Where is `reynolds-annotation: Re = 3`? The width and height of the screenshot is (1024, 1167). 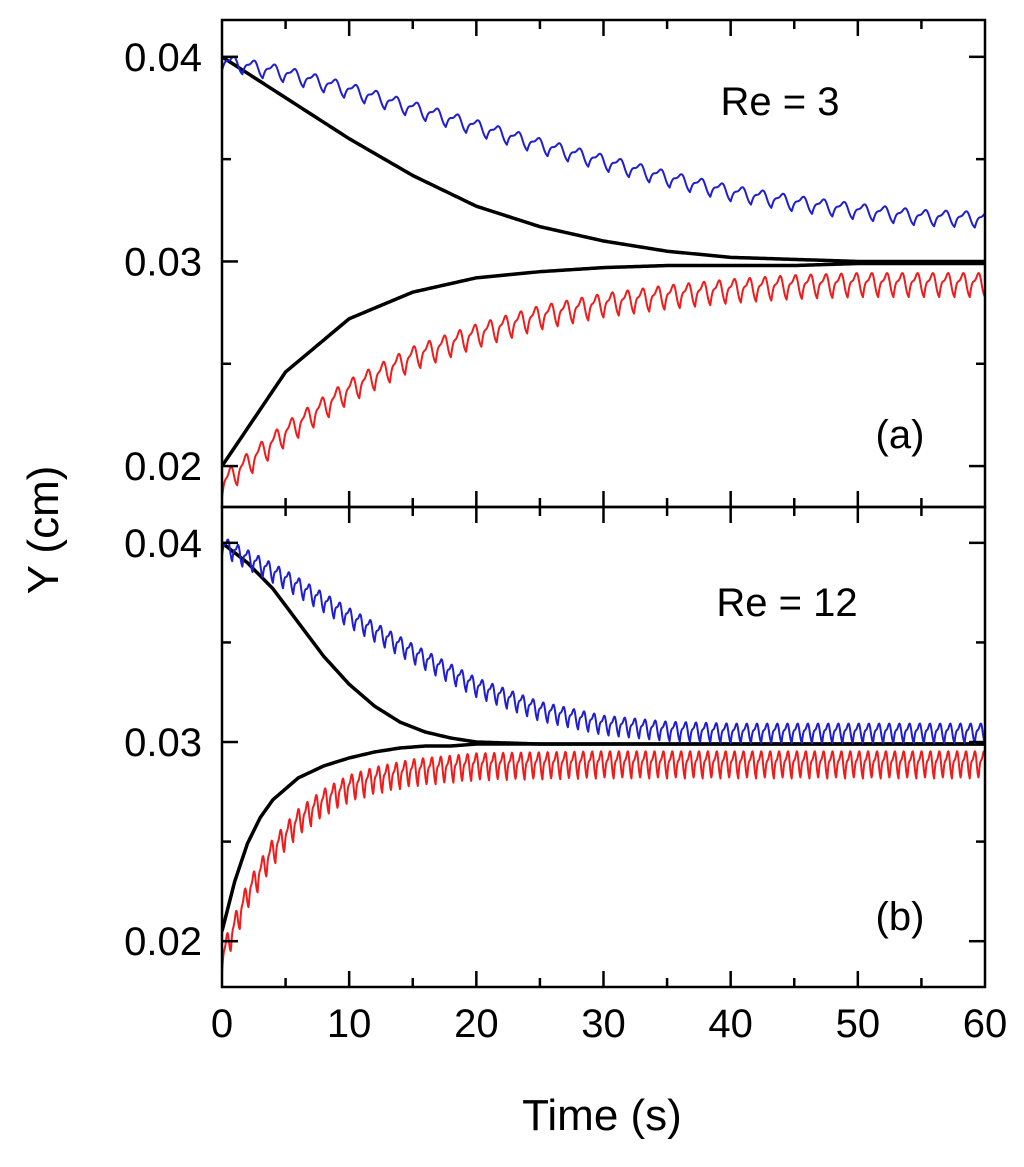
reynolds-annotation: Re = 3 is located at coordinates (780, 102).